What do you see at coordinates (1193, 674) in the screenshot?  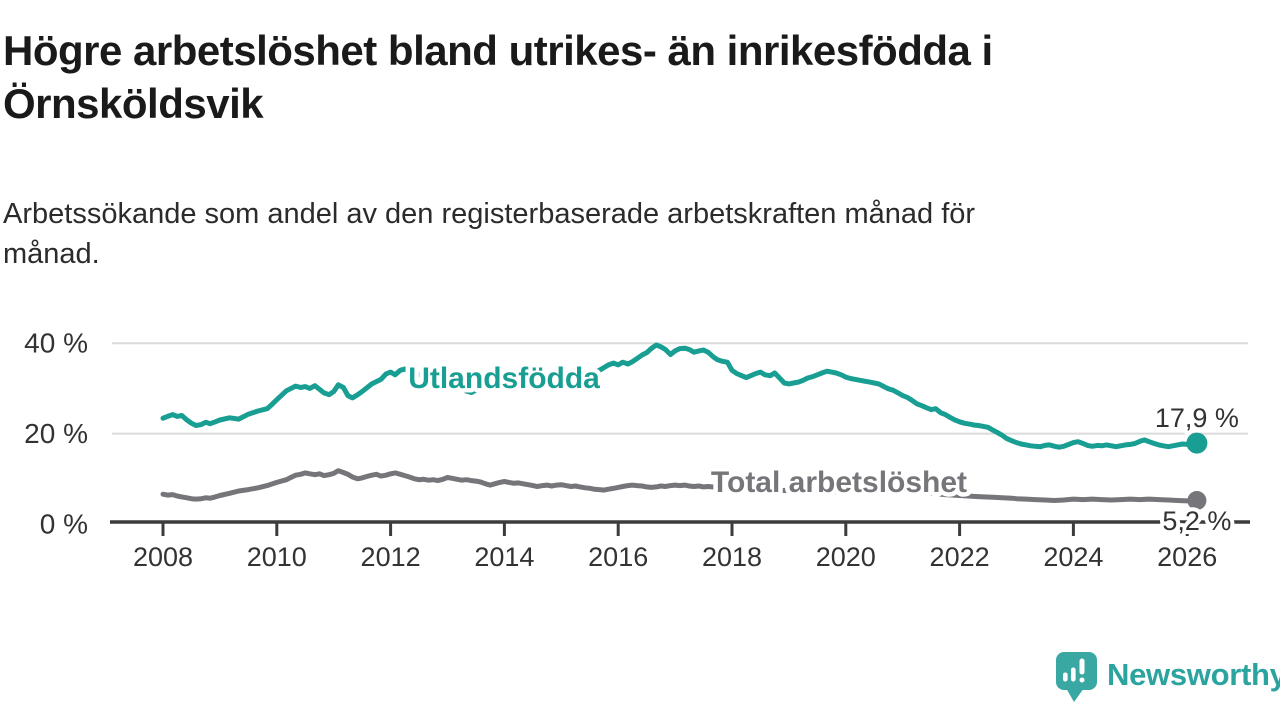 I see `newsworthy-wordmark: Newsworthy` at bounding box center [1193, 674].